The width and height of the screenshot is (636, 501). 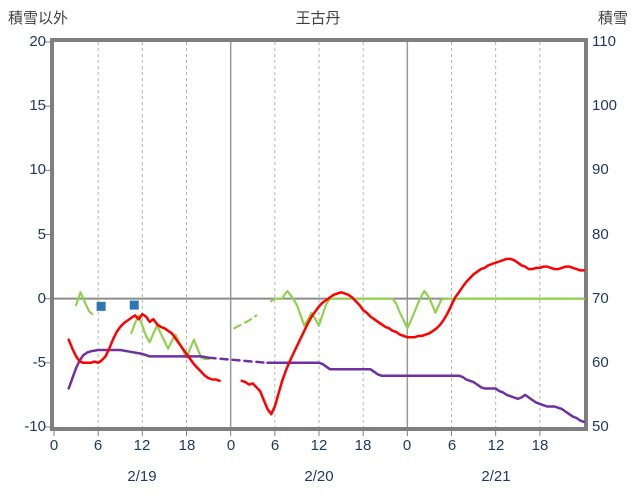 I want to click on x-tick-h0: 0, so click(x=54, y=445).